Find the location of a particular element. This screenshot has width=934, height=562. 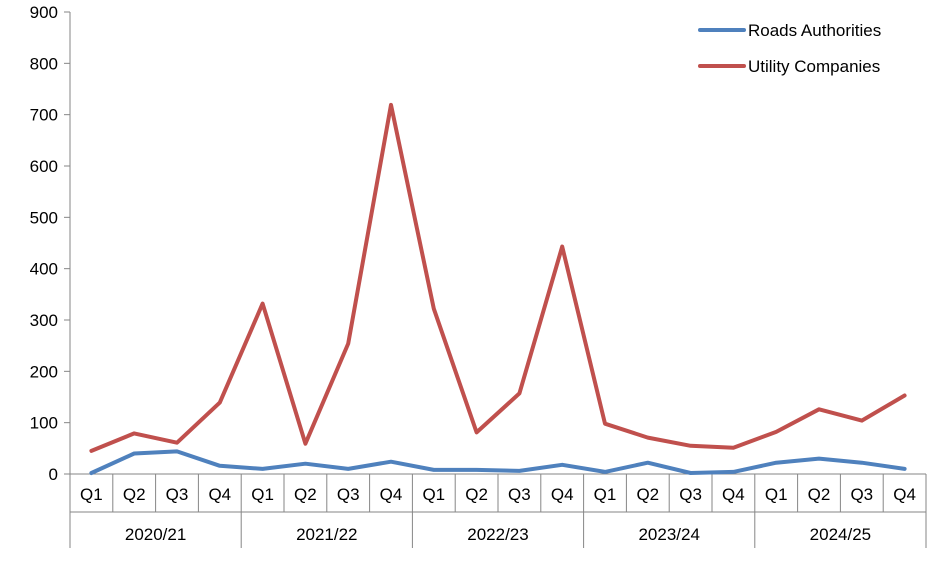

x-group-label: 2022/23 is located at coordinates (497, 534).